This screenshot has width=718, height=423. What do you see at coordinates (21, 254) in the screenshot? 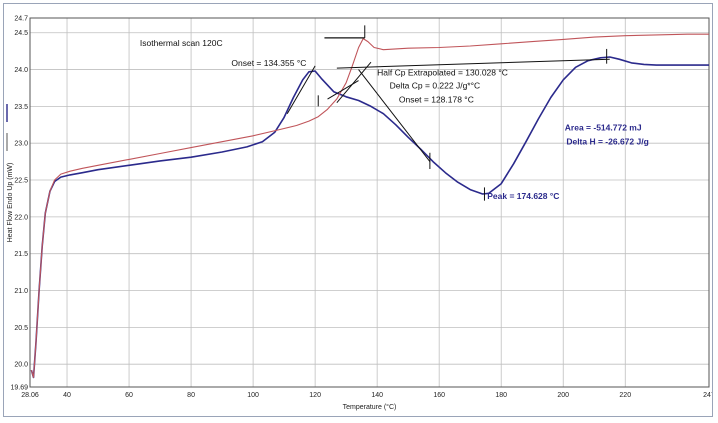
I see `y-tick-label: 21.5` at bounding box center [21, 254].